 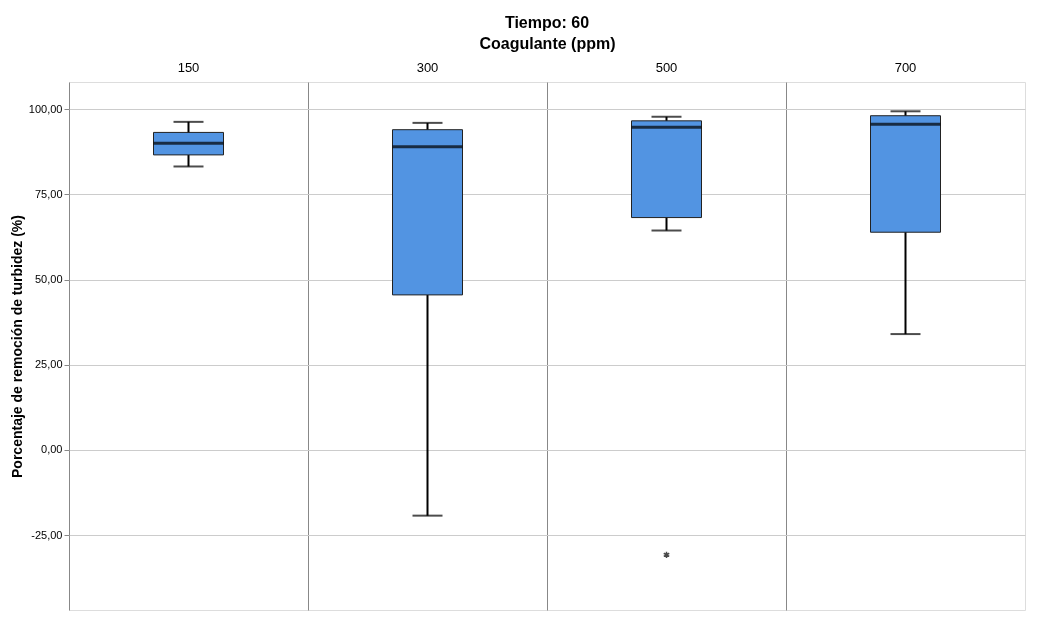 What do you see at coordinates (45, 108) in the screenshot?
I see `y-tick-label: 100,00` at bounding box center [45, 108].